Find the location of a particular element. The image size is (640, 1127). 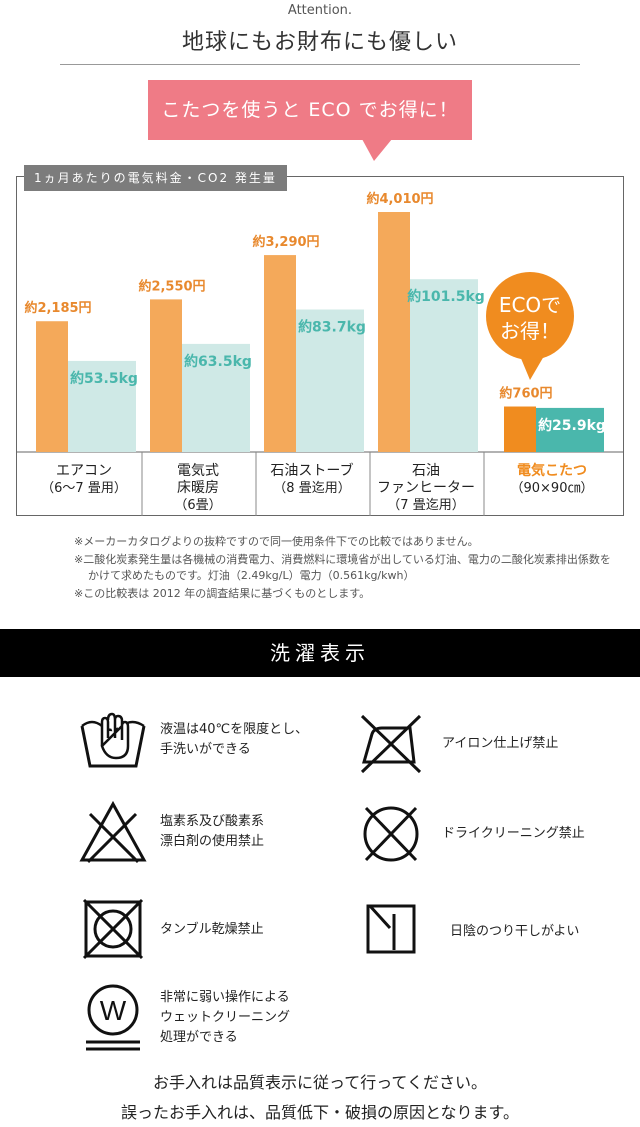

data-label-co2: 約53.5kg is located at coordinates (104, 378).